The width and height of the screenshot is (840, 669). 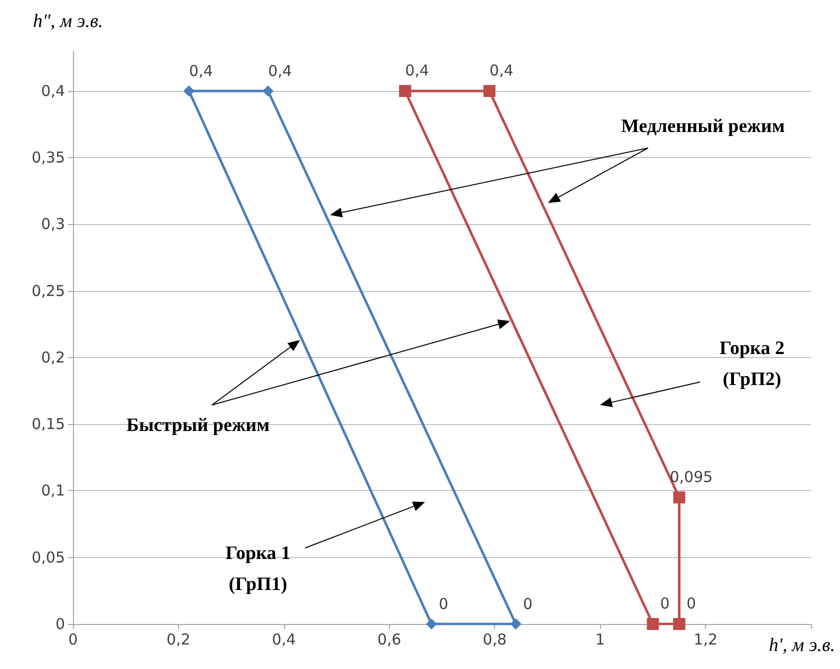 What do you see at coordinates (53, 224) in the screenshot?
I see `y-tick-label: 0,3` at bounding box center [53, 224].